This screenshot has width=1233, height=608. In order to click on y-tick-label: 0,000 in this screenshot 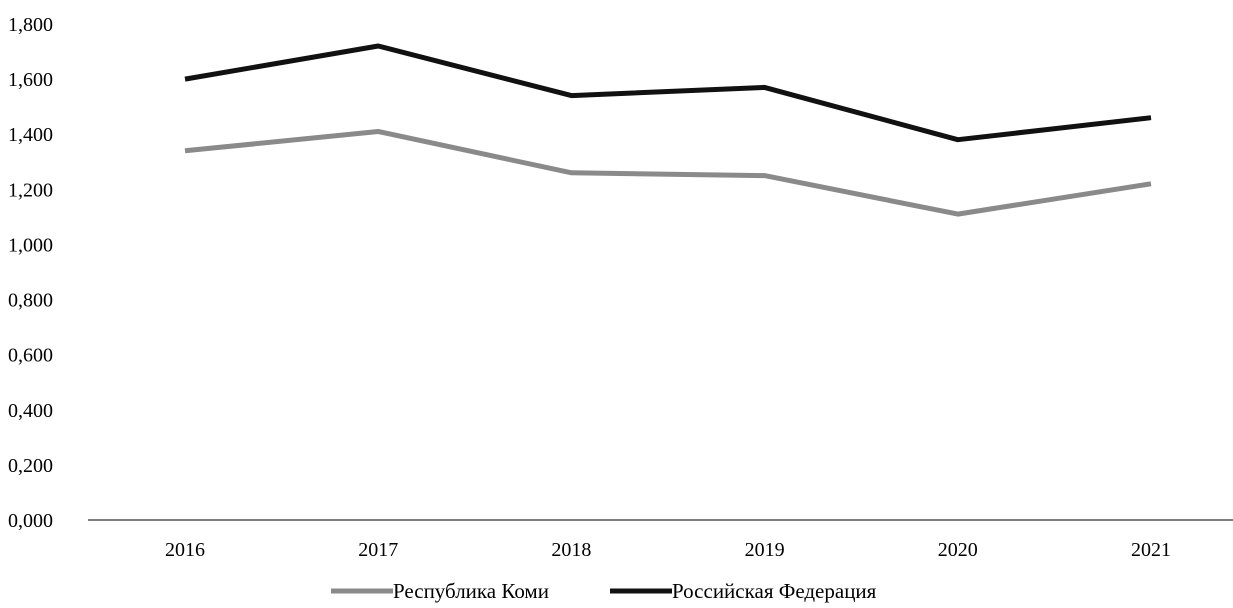, I will do `click(30, 521)`.